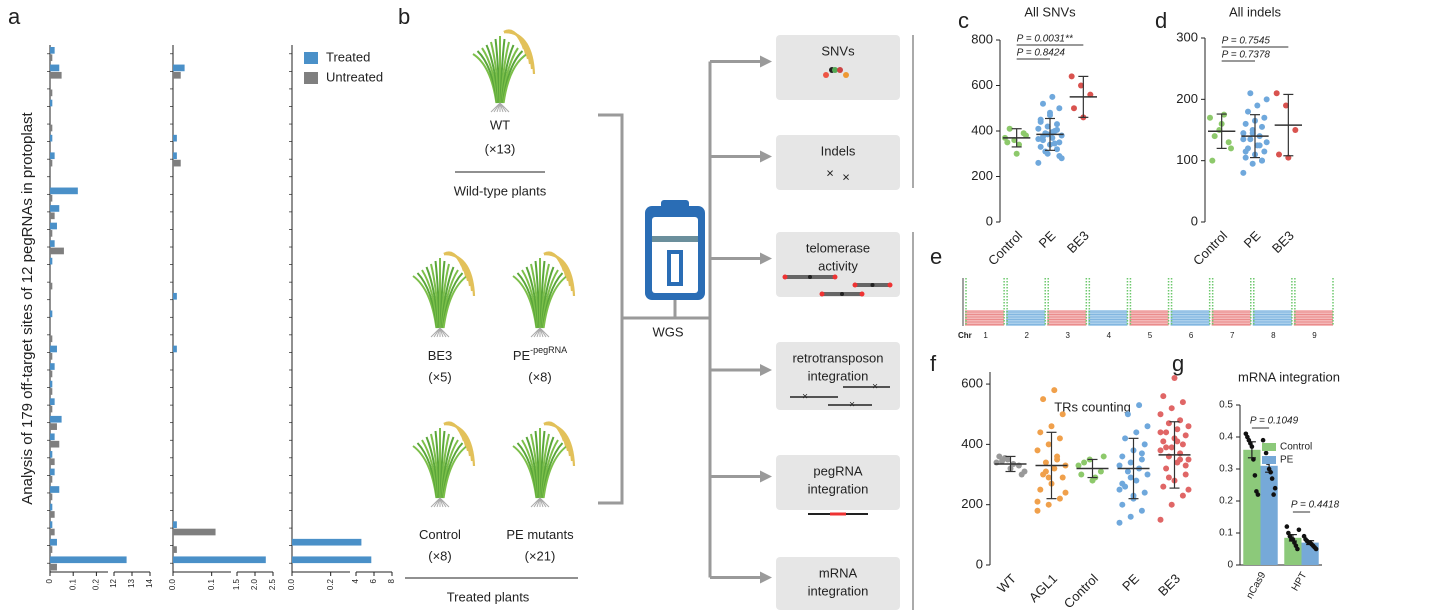 The width and height of the screenshot is (1440, 613). What do you see at coordinates (1187, 159) in the screenshot?
I see `y-tick-label: 100` at bounding box center [1187, 159].